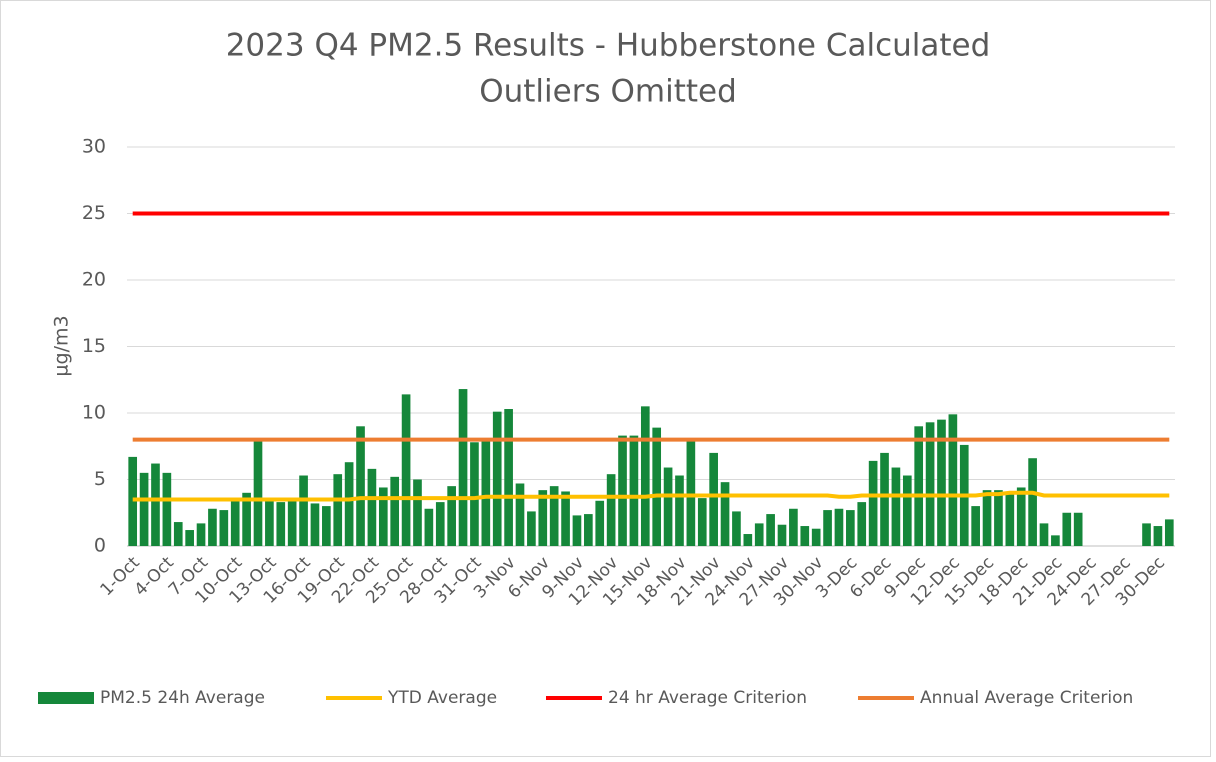 The image size is (1216, 762). I want to click on y-tick-label: 20, so click(94, 280).